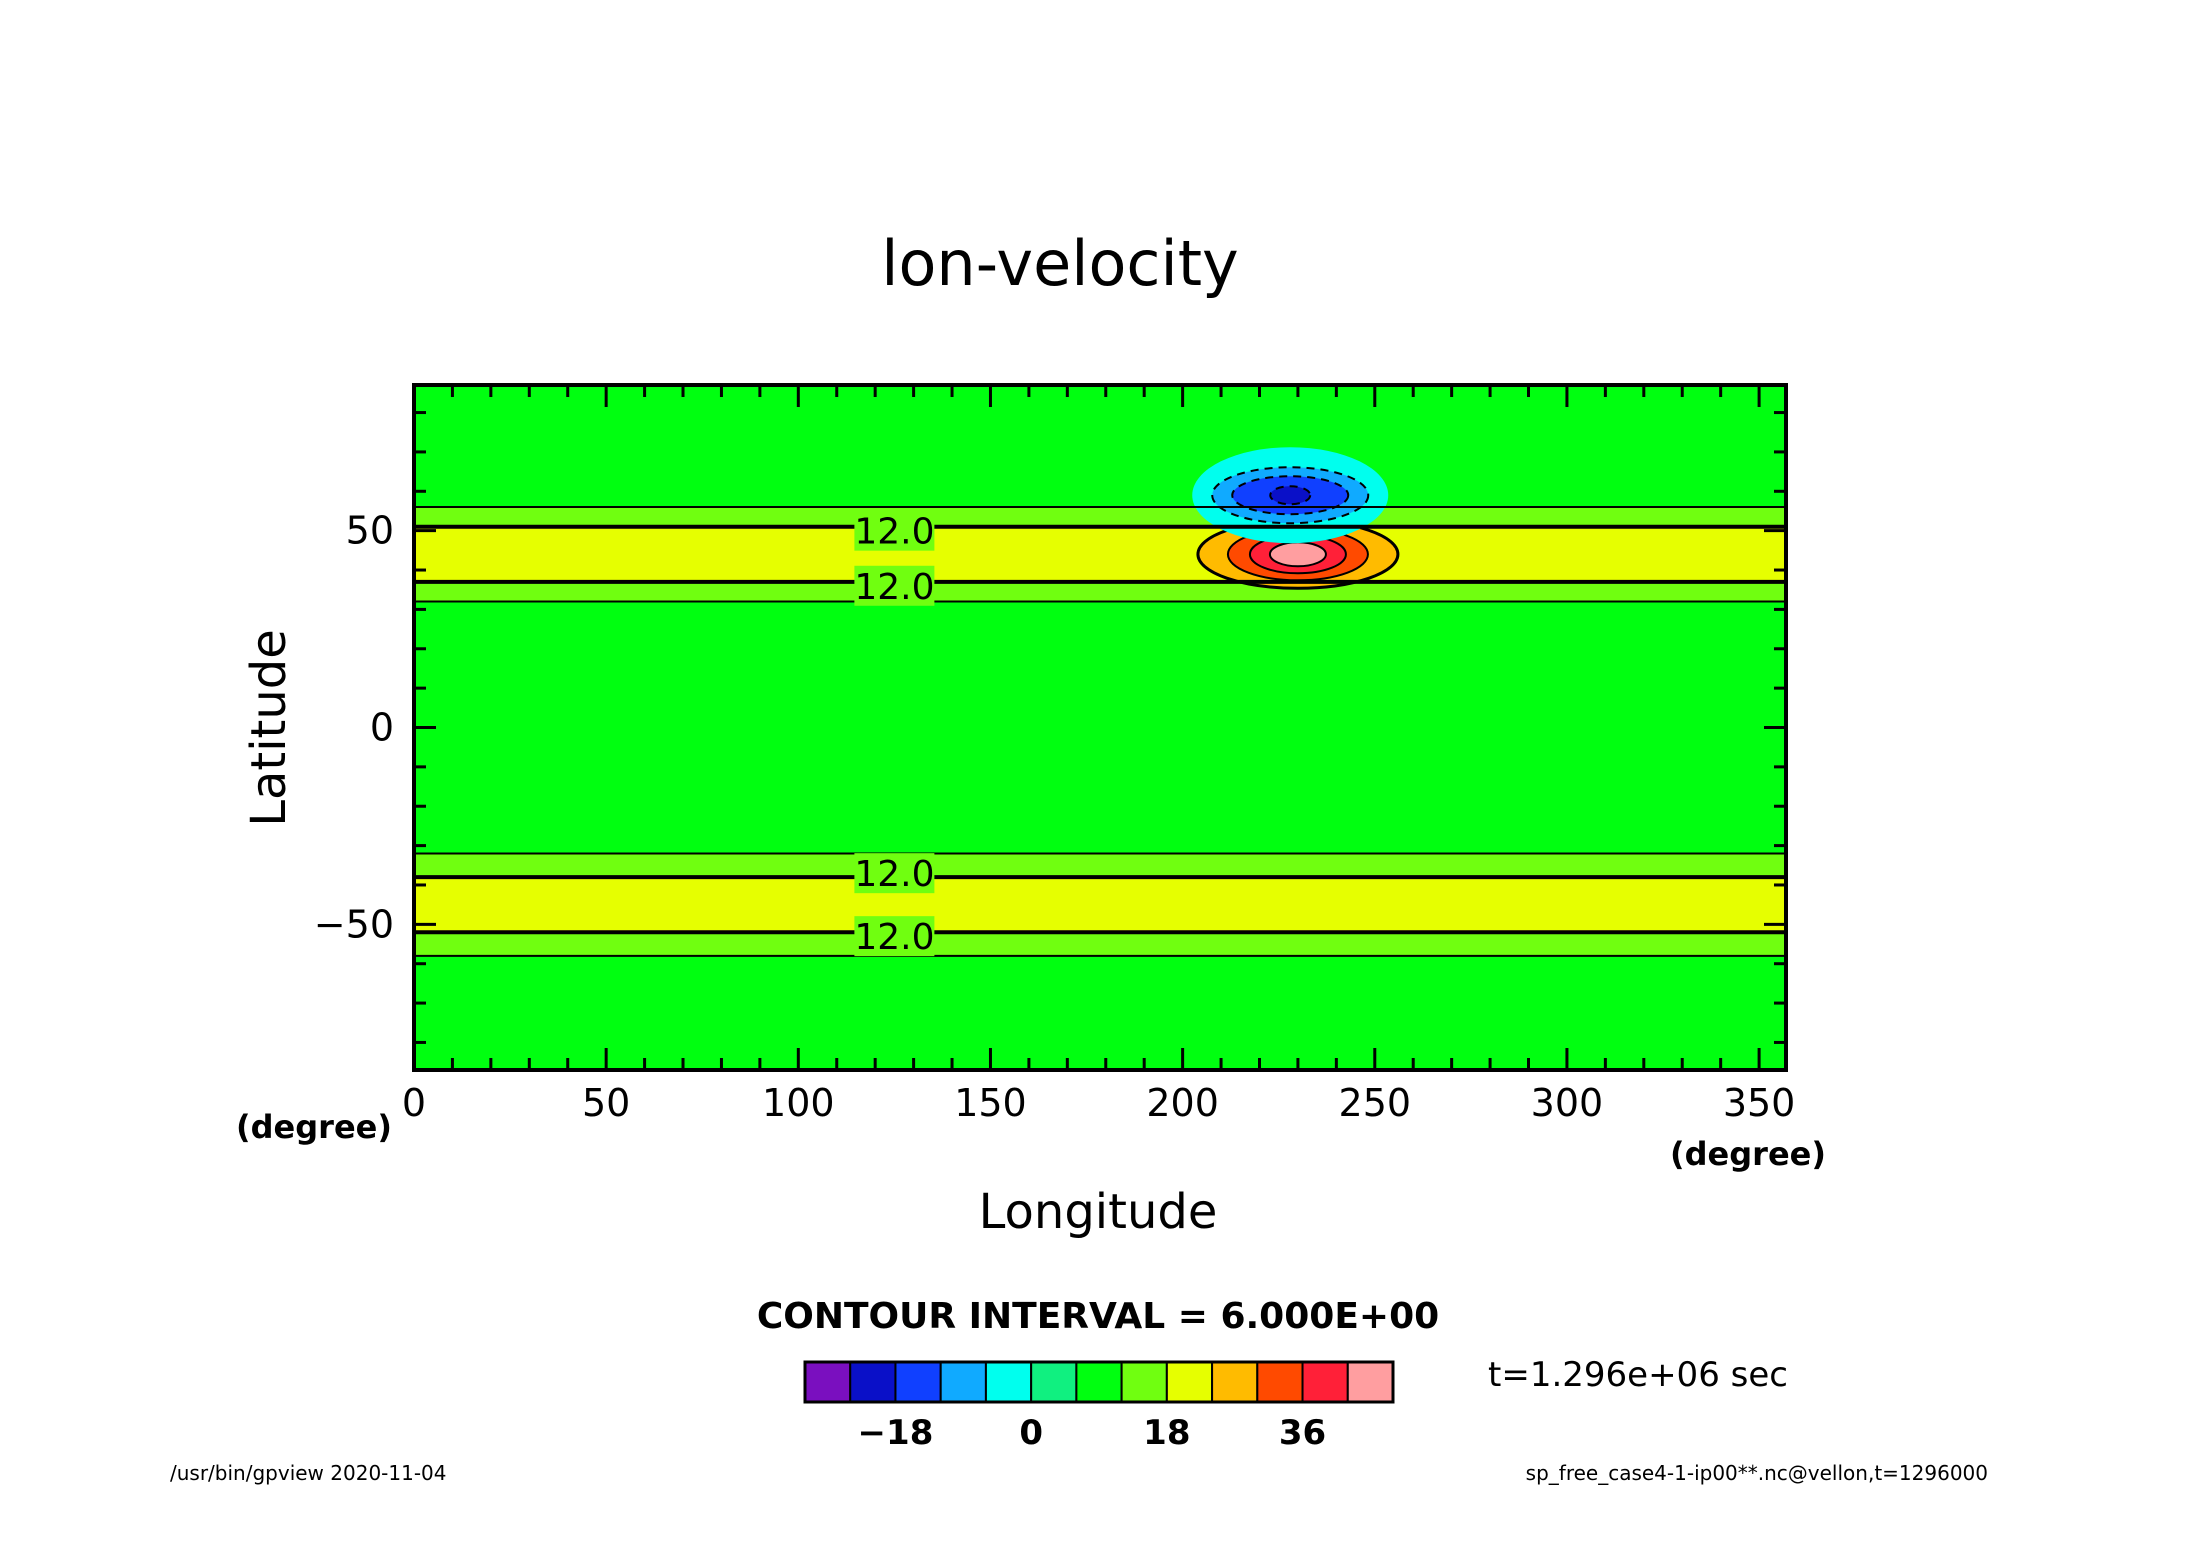  What do you see at coordinates (1031, 1433) in the screenshot?
I see `colorbar-tick-label: 0` at bounding box center [1031, 1433].